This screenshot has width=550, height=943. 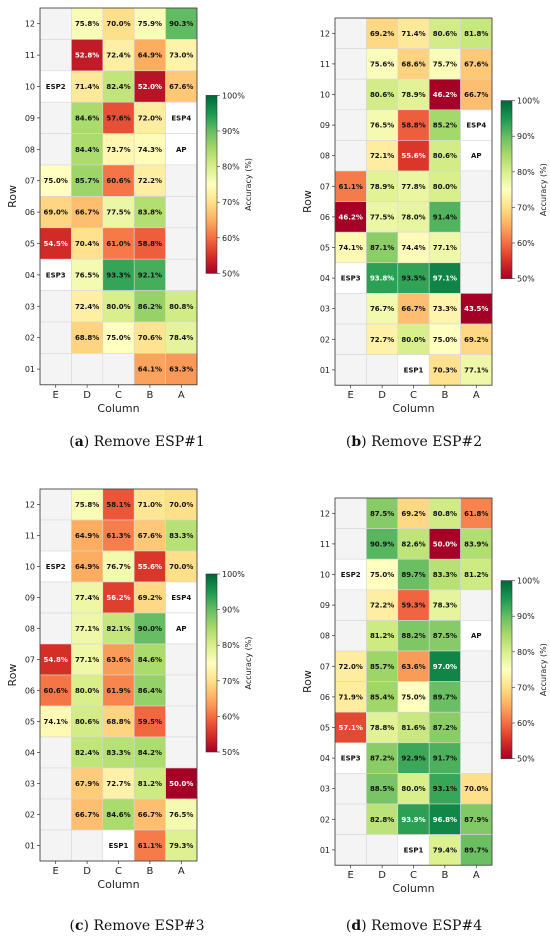 I want to click on colorbar-tick-label: 50%, so click(x=526, y=279).